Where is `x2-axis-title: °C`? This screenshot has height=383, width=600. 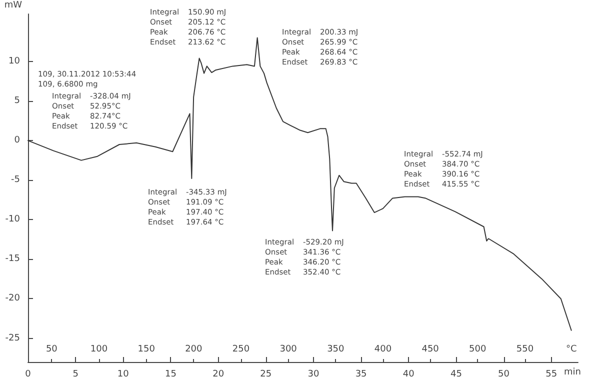
x2-axis-title: °C is located at coordinates (571, 349).